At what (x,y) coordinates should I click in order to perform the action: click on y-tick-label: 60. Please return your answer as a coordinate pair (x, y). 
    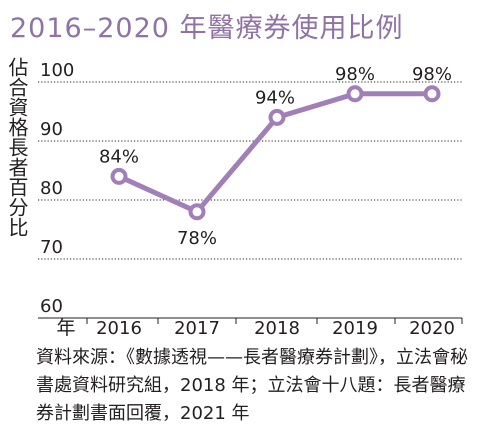
    Looking at the image, I should click on (51, 306).